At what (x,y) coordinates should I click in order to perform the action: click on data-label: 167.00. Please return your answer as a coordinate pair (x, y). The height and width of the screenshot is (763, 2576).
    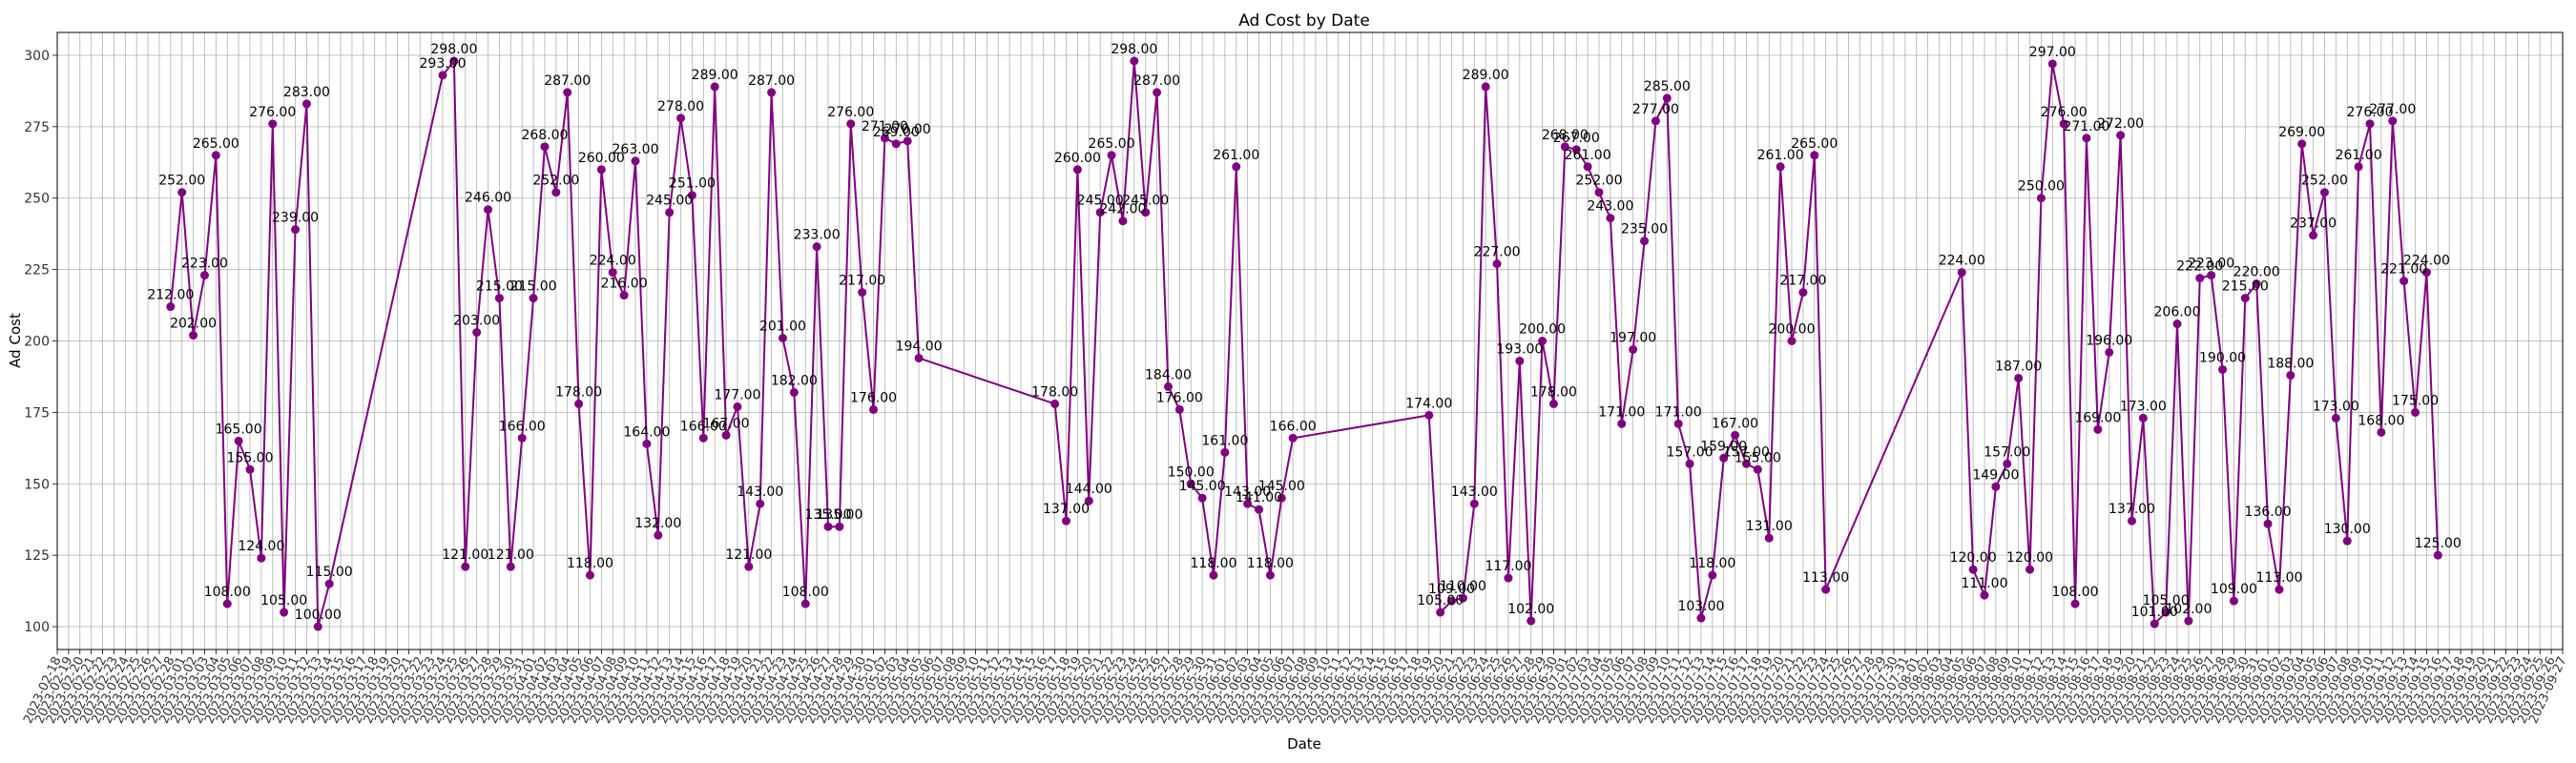
    Looking at the image, I should click on (1735, 423).